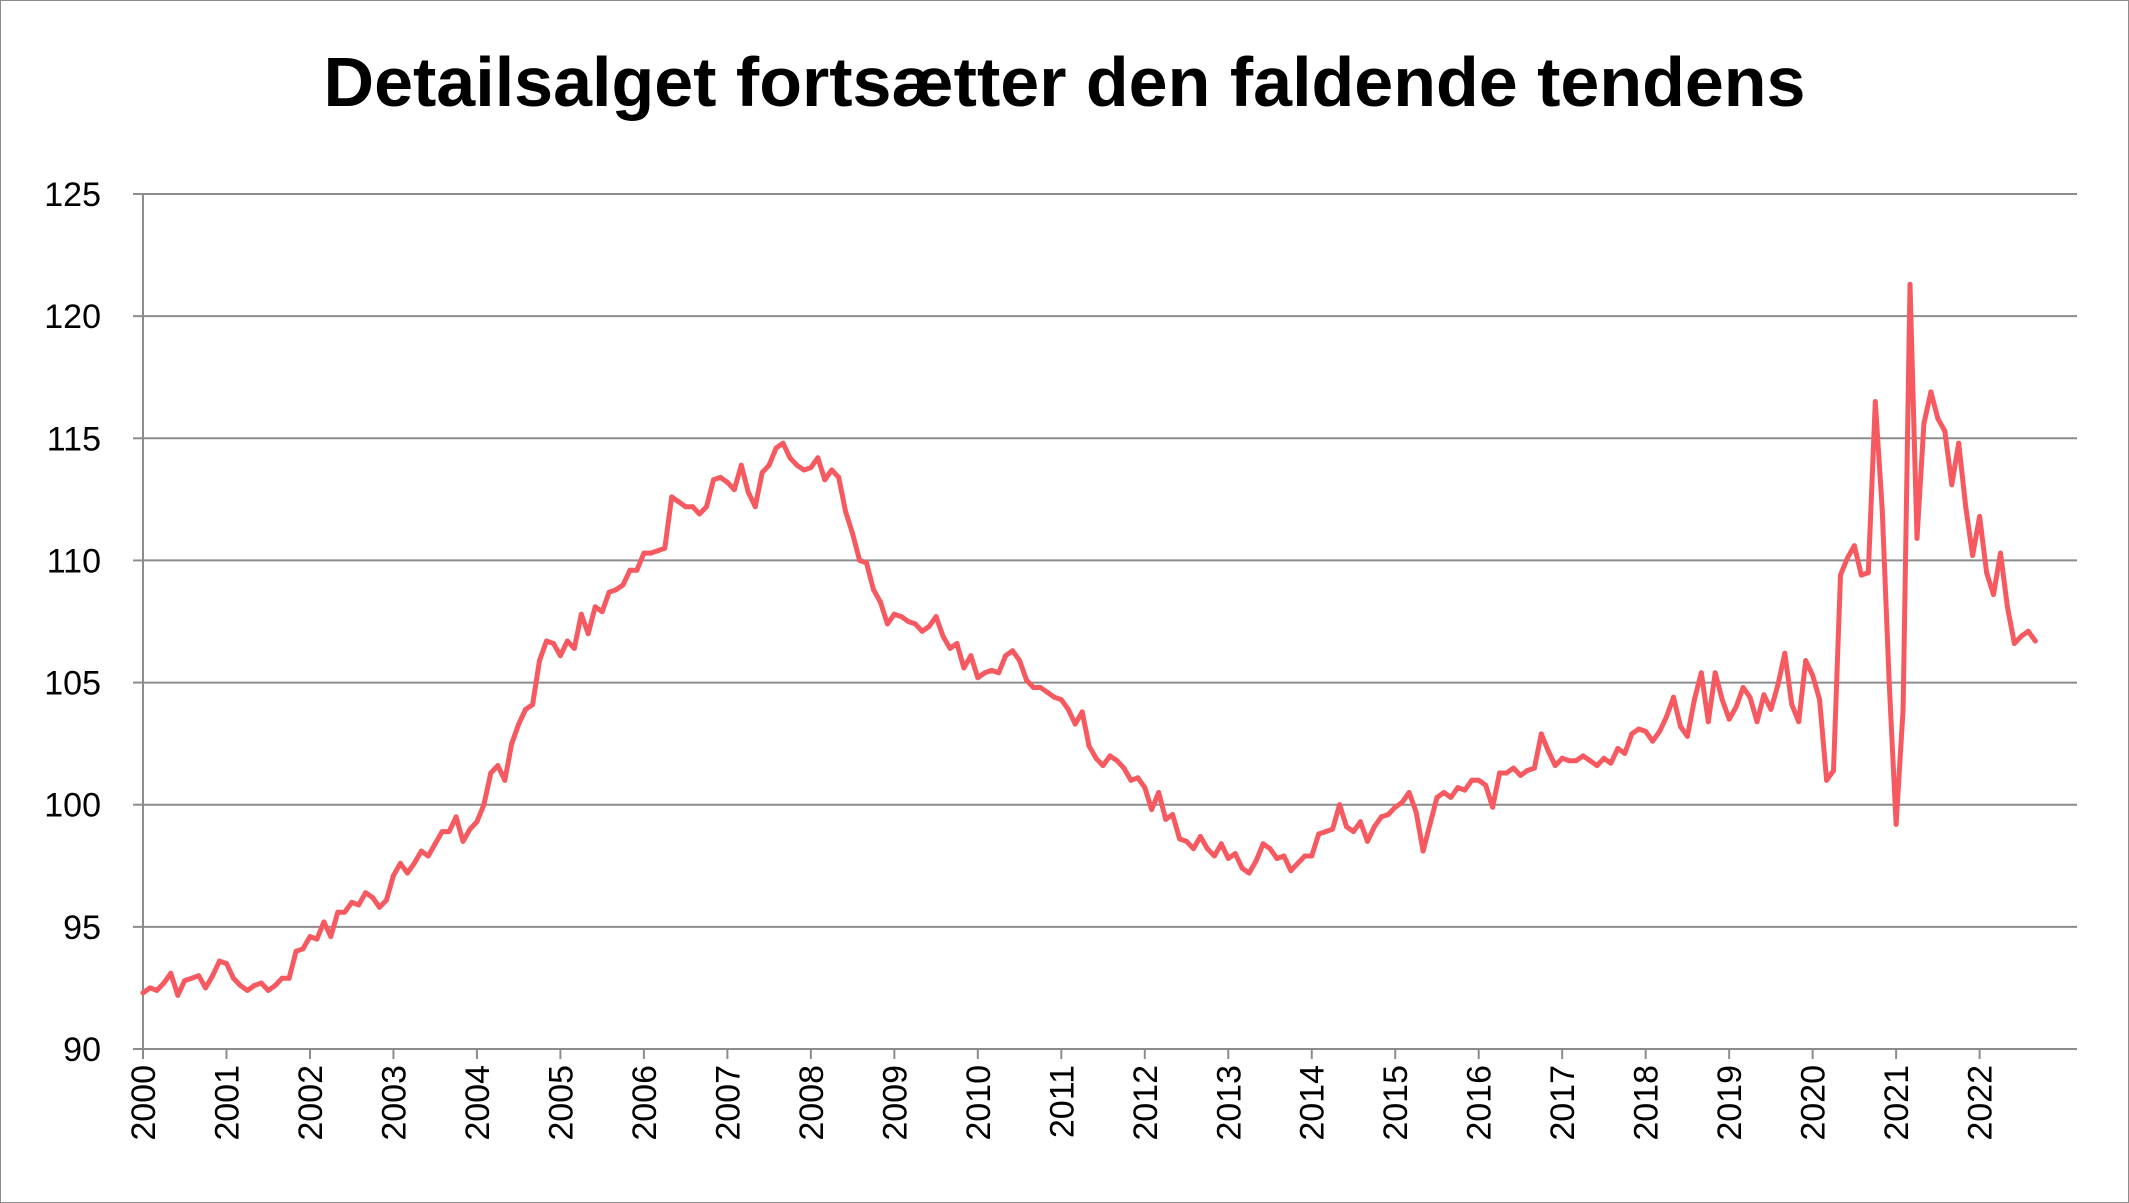  Describe the element at coordinates (144, 1103) in the screenshot. I see `x-tick-label: 2000` at that location.